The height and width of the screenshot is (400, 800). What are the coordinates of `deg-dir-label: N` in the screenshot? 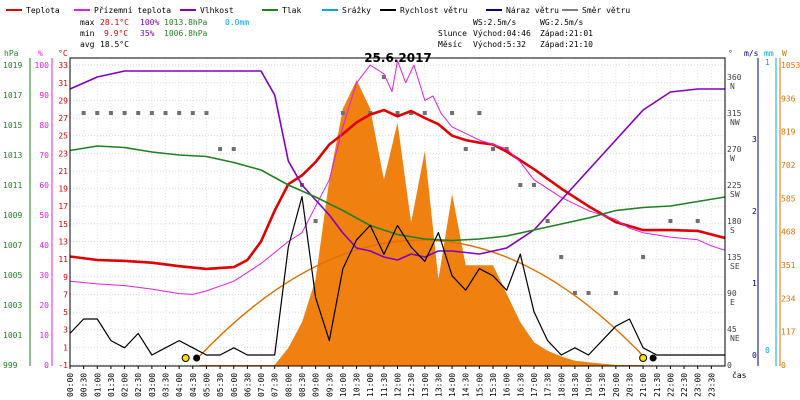 It's located at (732, 86).